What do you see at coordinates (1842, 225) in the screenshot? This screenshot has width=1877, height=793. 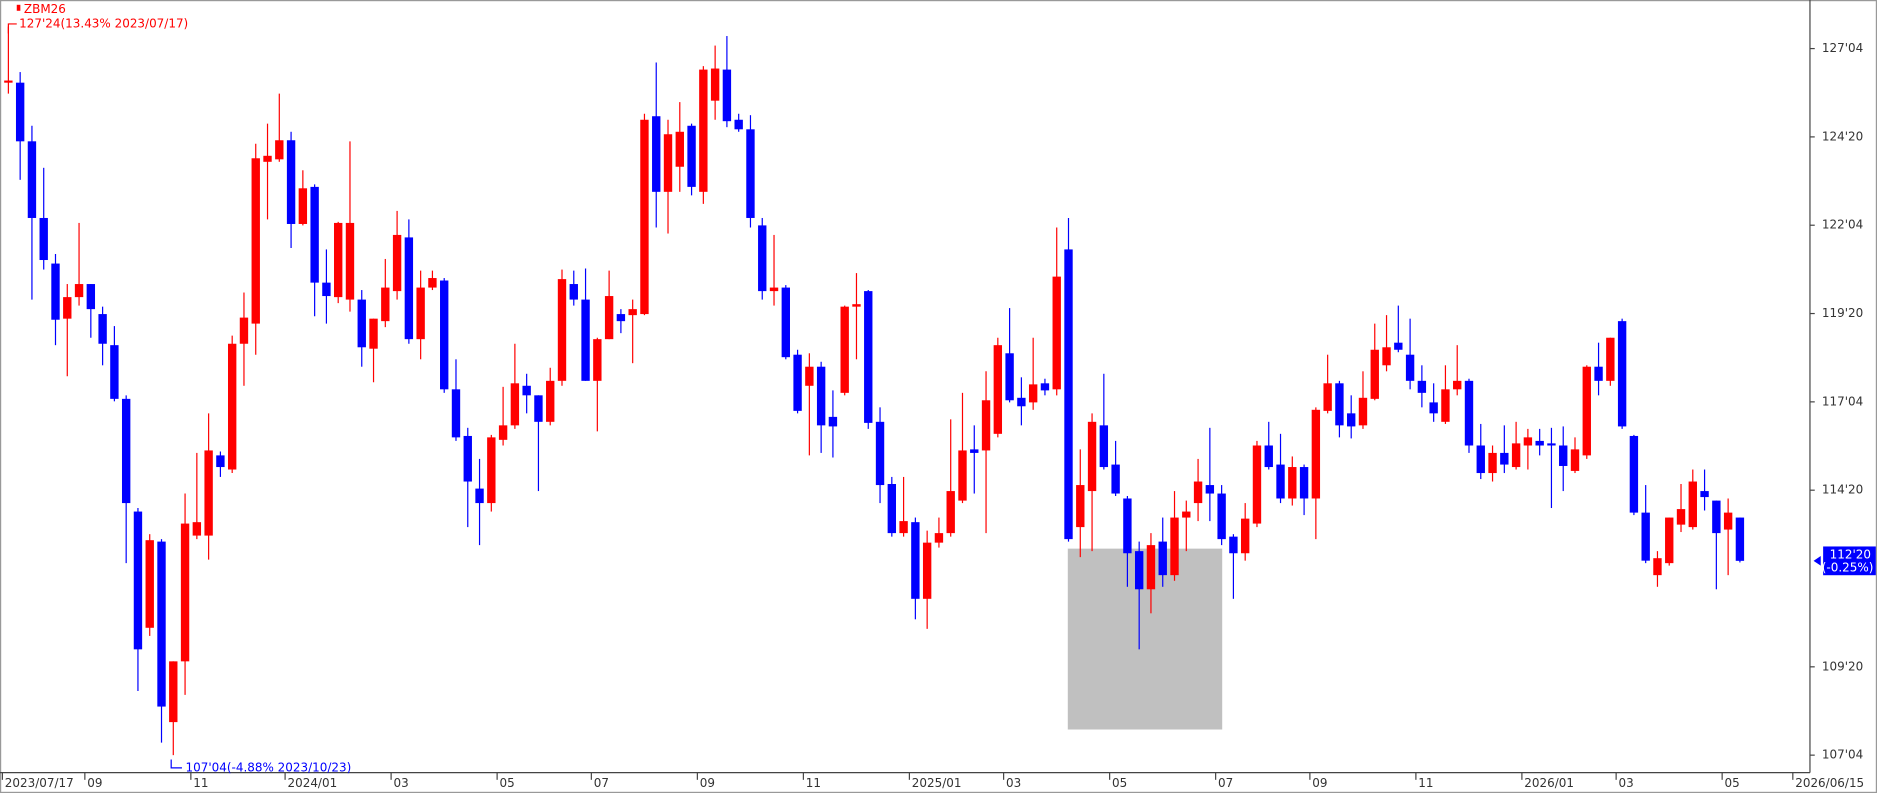 I see `y-tick-label: 122'04` at bounding box center [1842, 225].